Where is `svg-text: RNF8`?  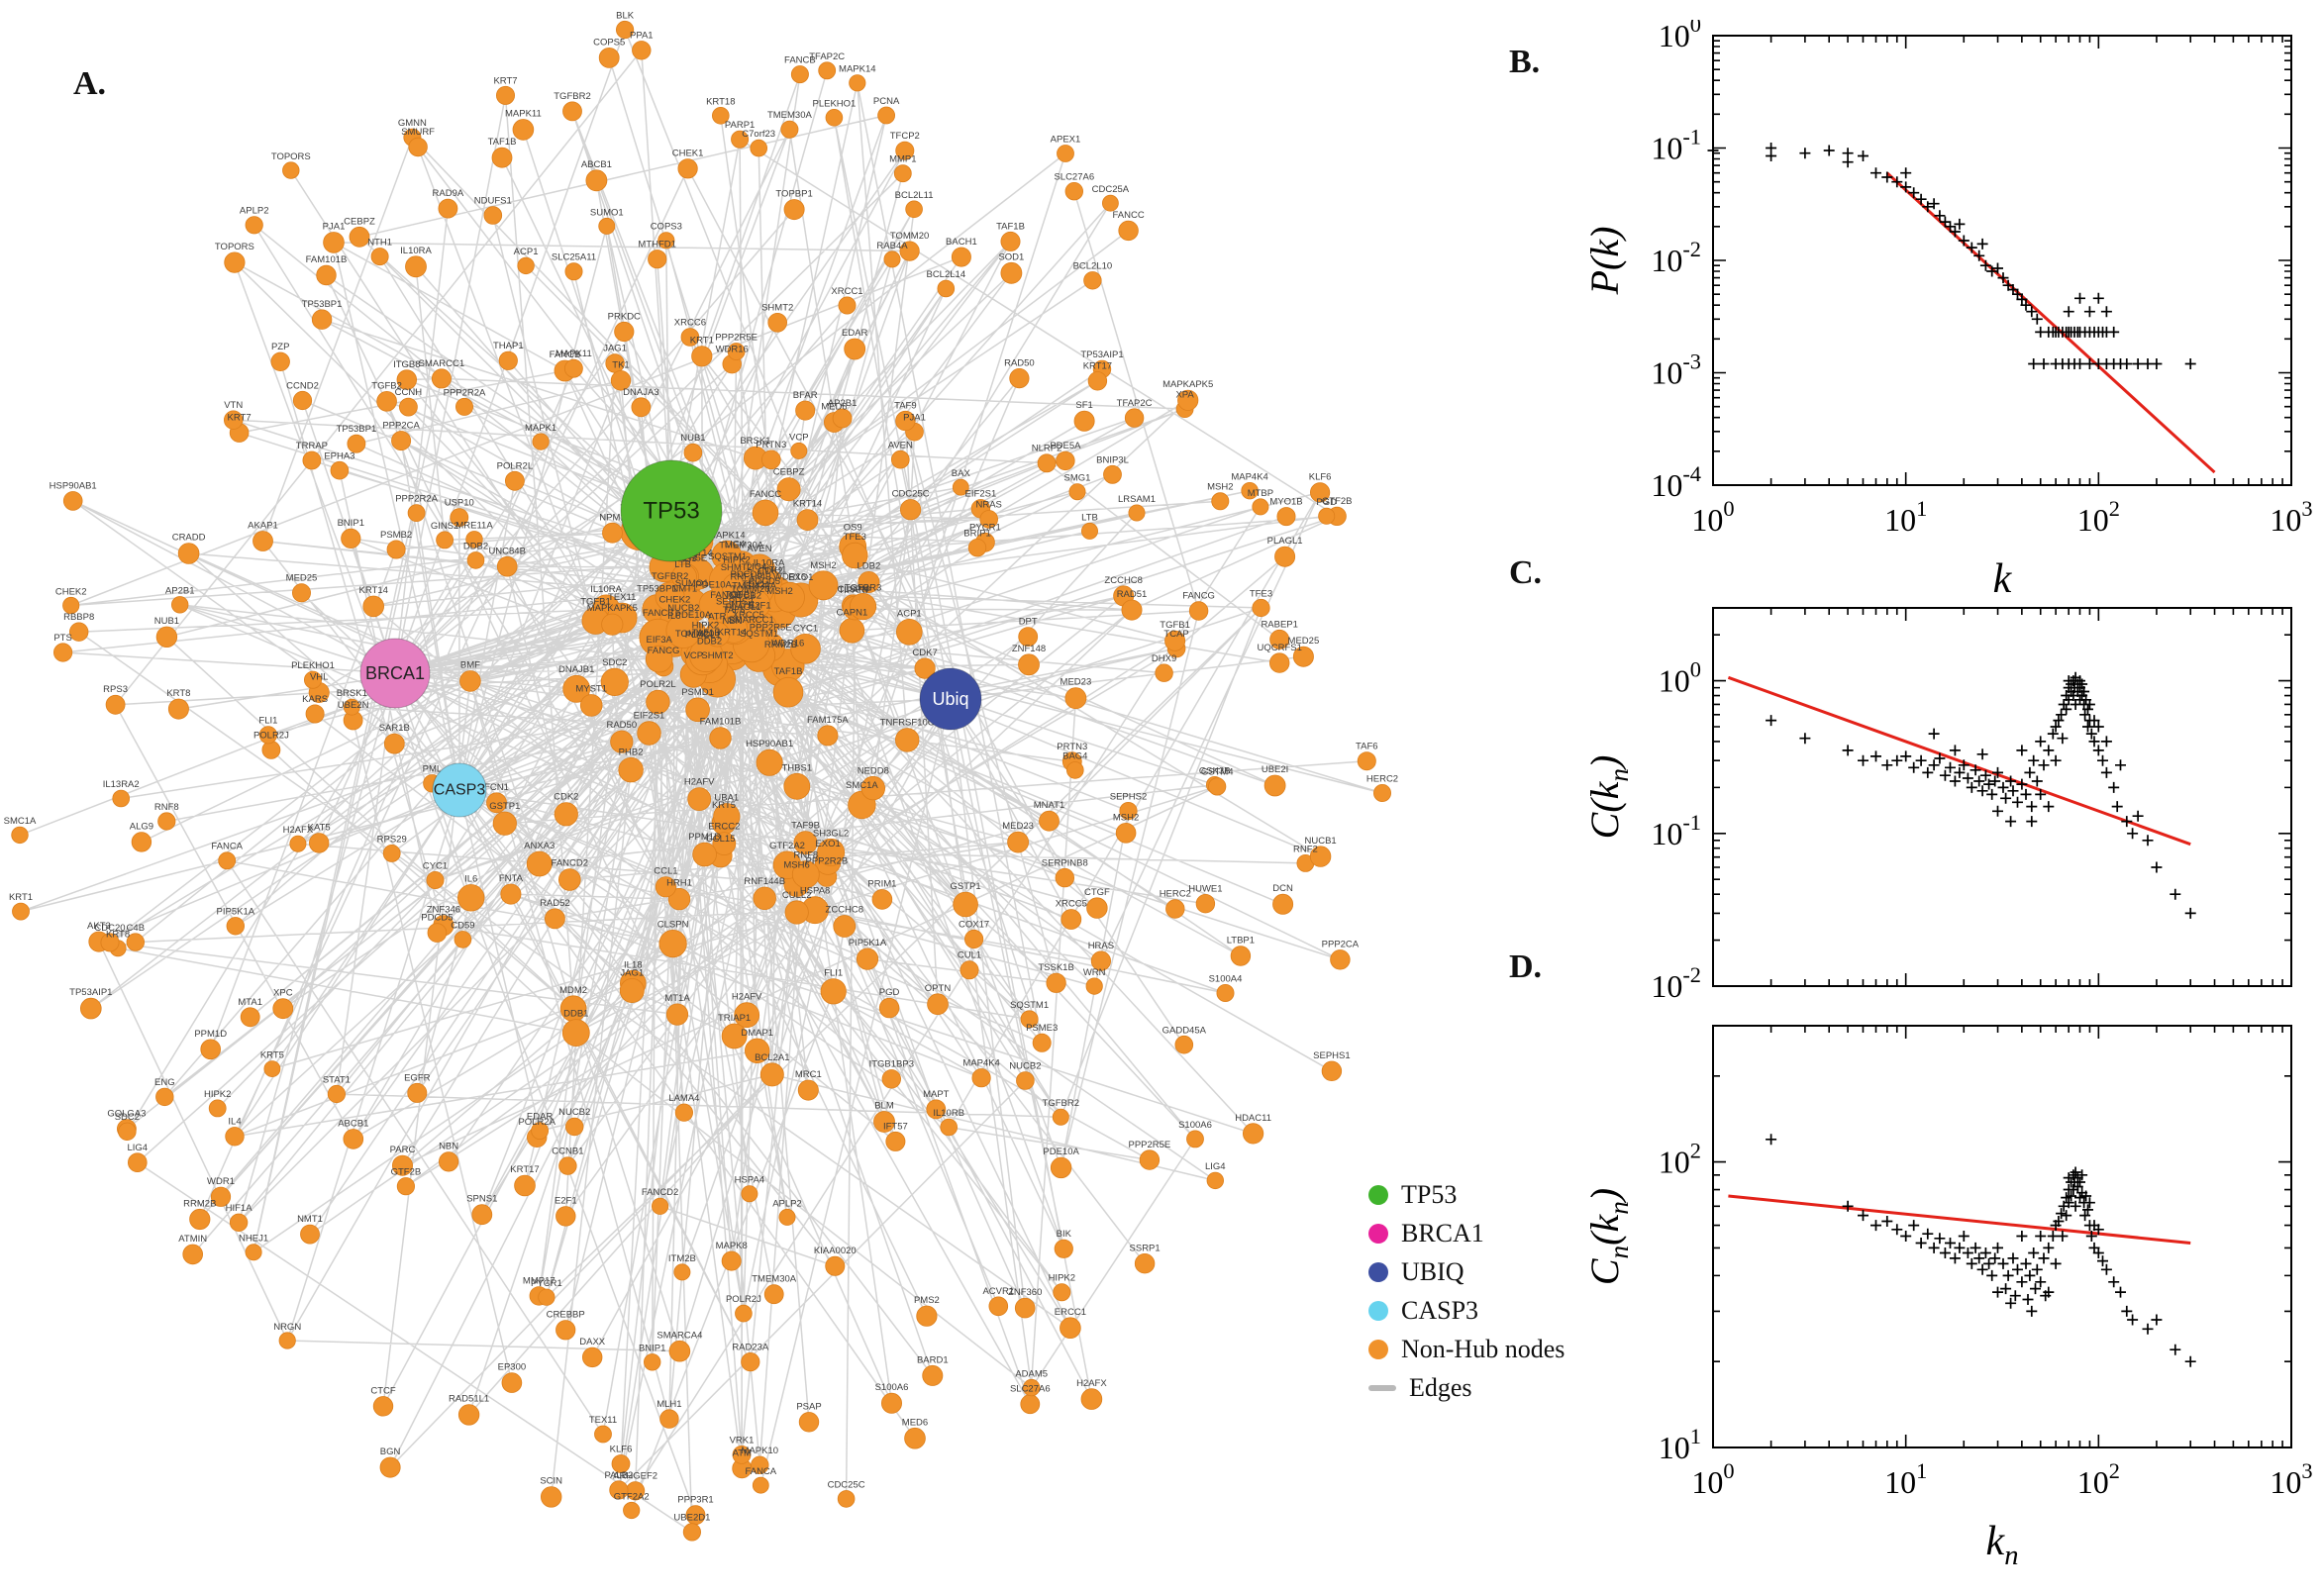 svg-text: RNF8 is located at coordinates (805, 855).